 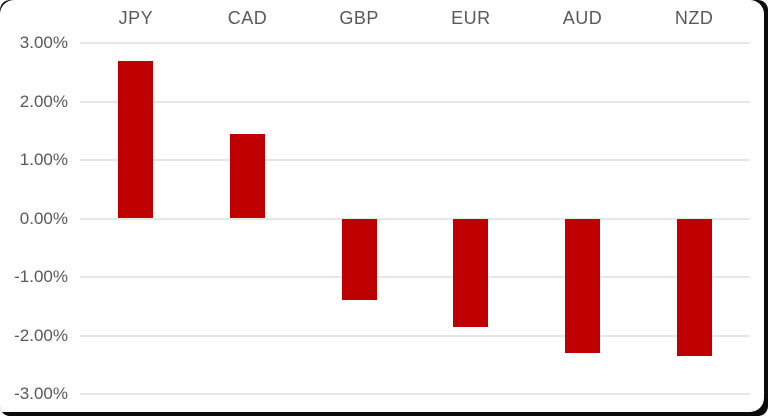 What do you see at coordinates (43, 42) in the screenshot?
I see `y-tick-label: 3.00%` at bounding box center [43, 42].